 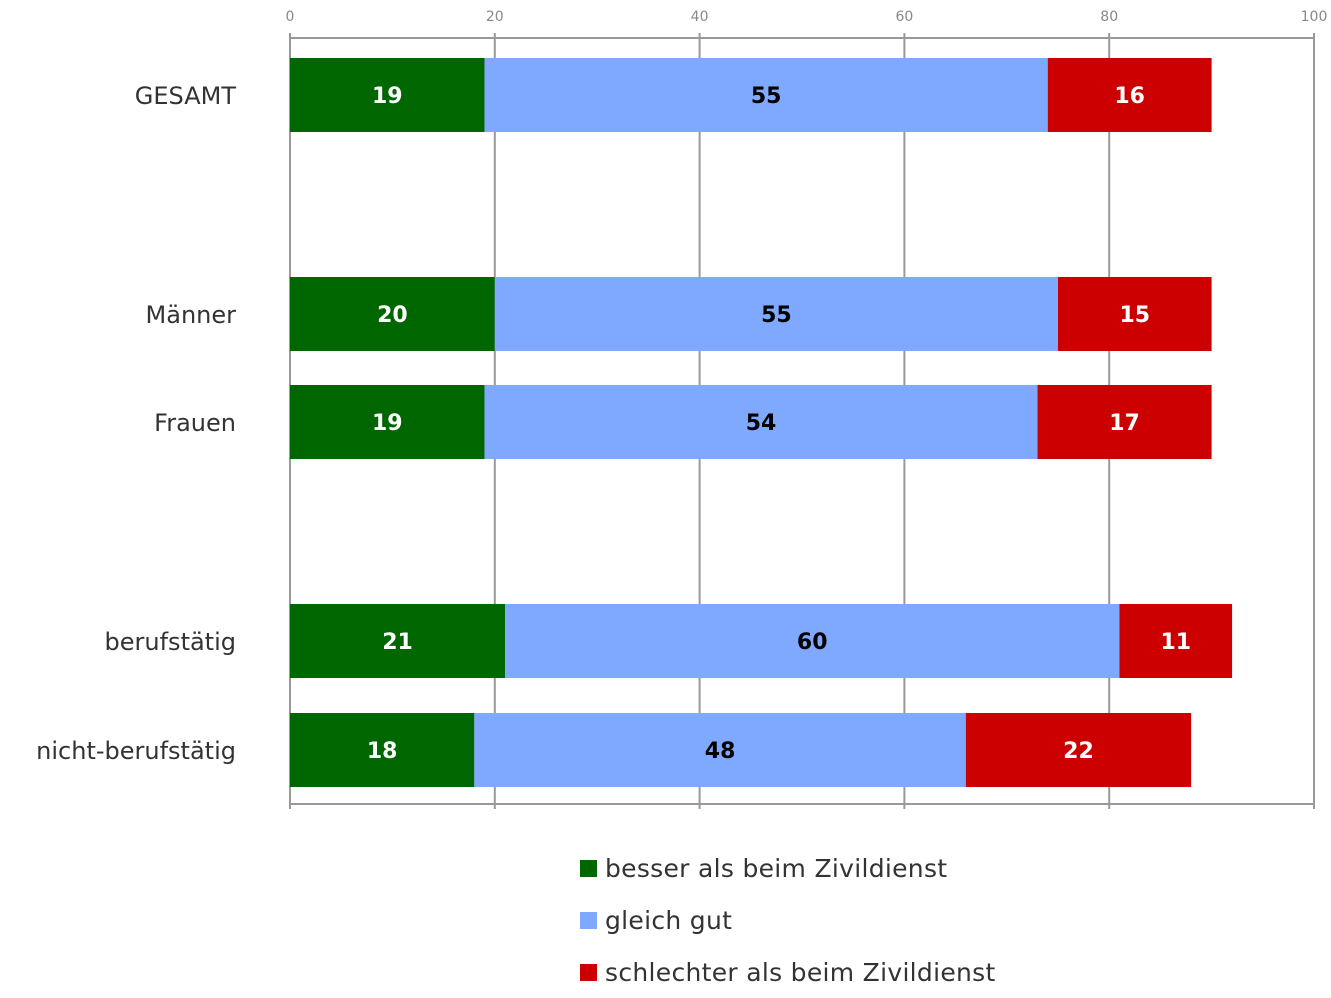 What do you see at coordinates (392, 315) in the screenshot?
I see `data-label-0-1: 20` at bounding box center [392, 315].